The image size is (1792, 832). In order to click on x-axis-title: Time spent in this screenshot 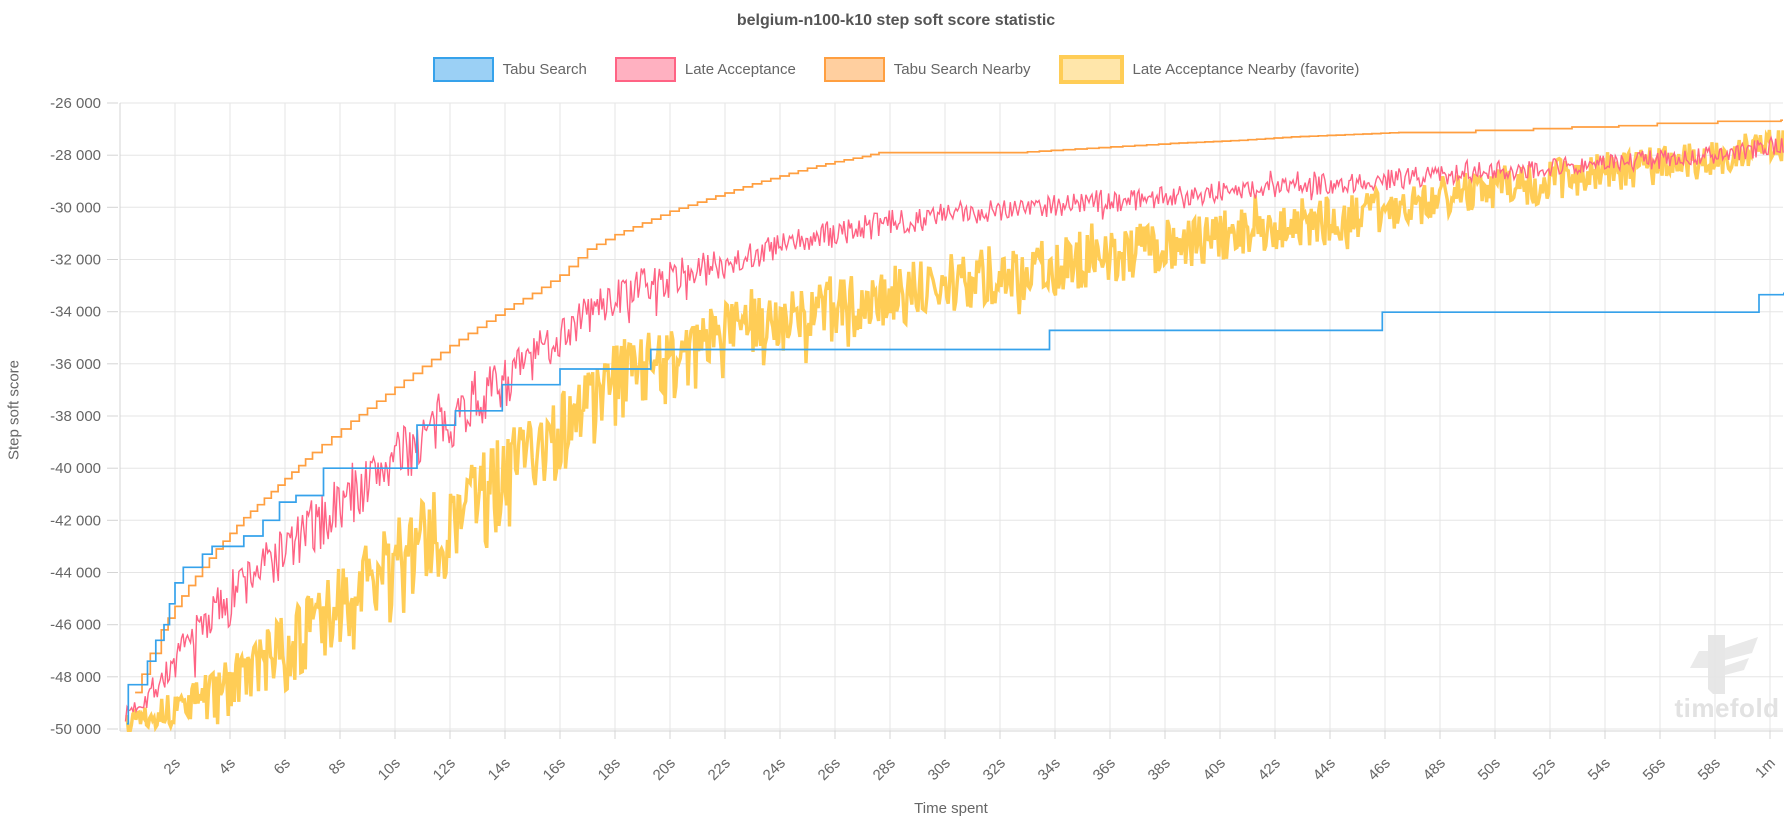, I will do `click(951, 808)`.